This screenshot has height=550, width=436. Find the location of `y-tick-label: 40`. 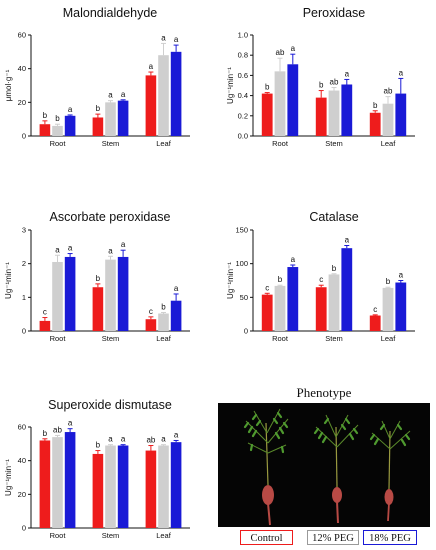

y-tick-label: 40 is located at coordinates (22, 460).